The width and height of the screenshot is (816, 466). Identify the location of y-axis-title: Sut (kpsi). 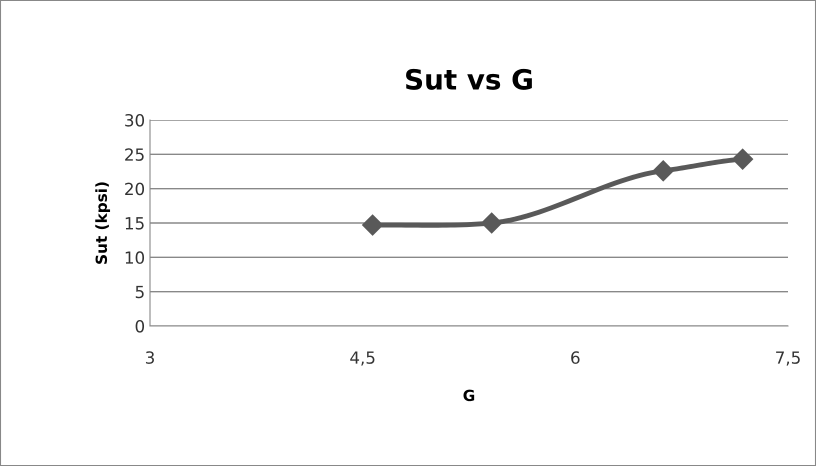
(102, 223).